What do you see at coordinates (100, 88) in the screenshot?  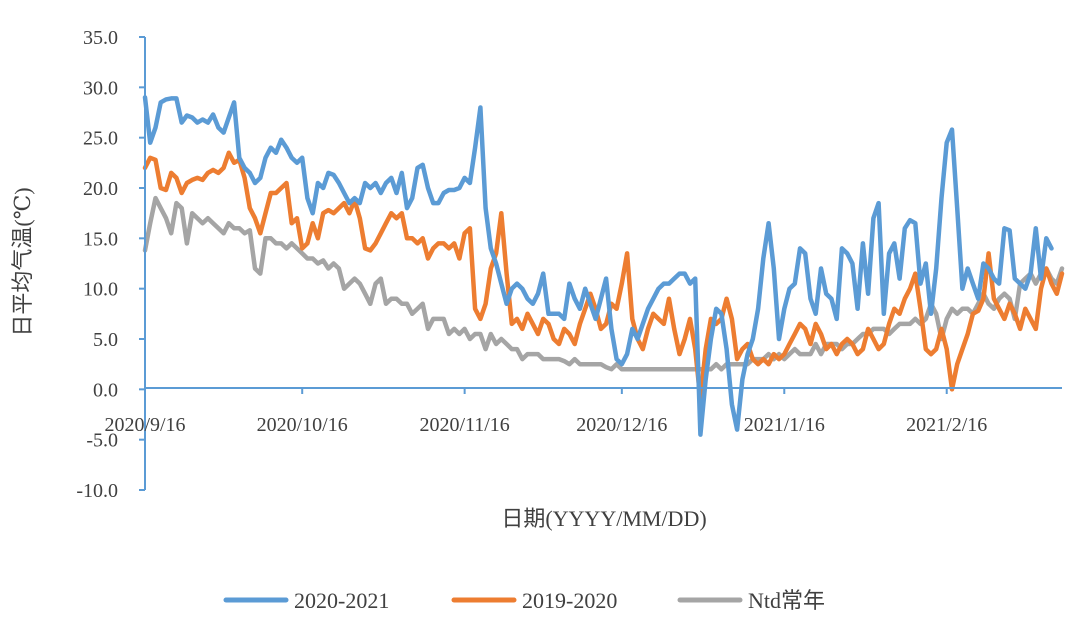 I see `y-tick-label: 30.0` at bounding box center [100, 88].